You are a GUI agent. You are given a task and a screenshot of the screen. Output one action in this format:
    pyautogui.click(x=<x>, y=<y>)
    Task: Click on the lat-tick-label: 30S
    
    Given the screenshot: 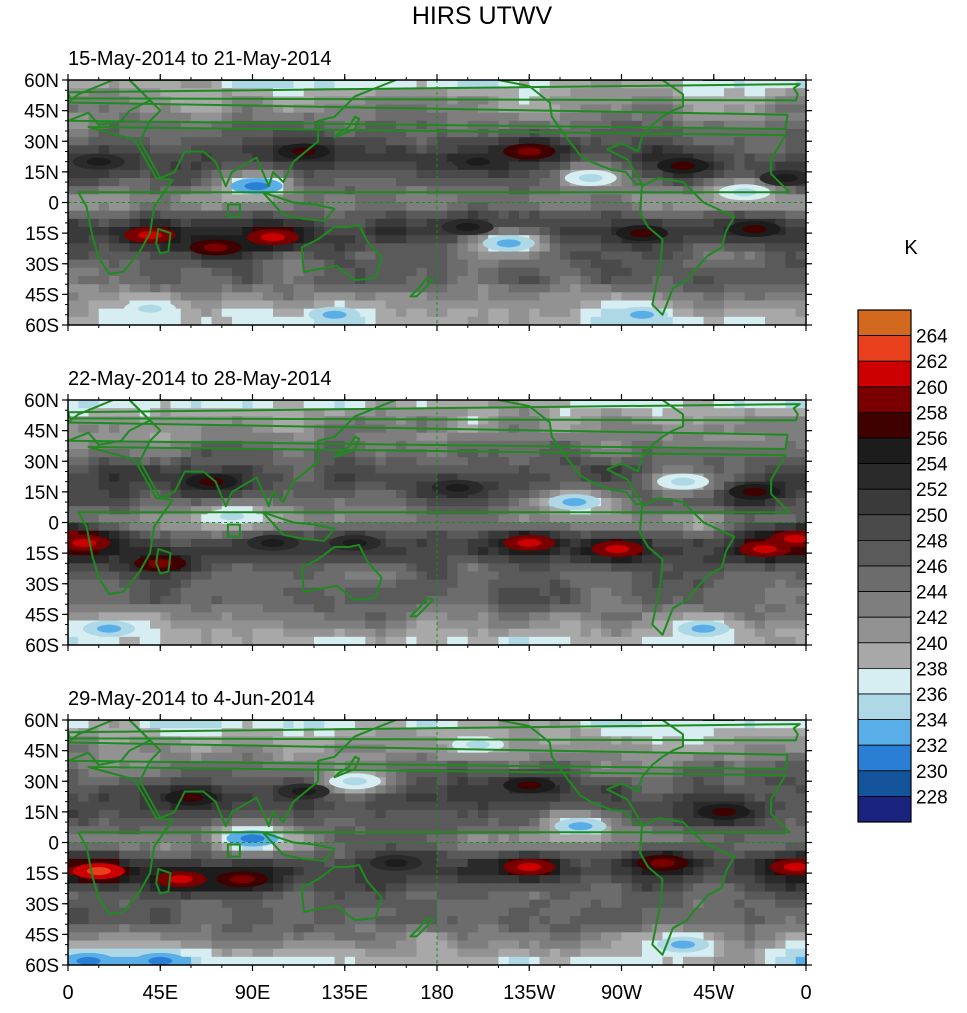 What is the action you would take?
    pyautogui.click(x=42, y=265)
    